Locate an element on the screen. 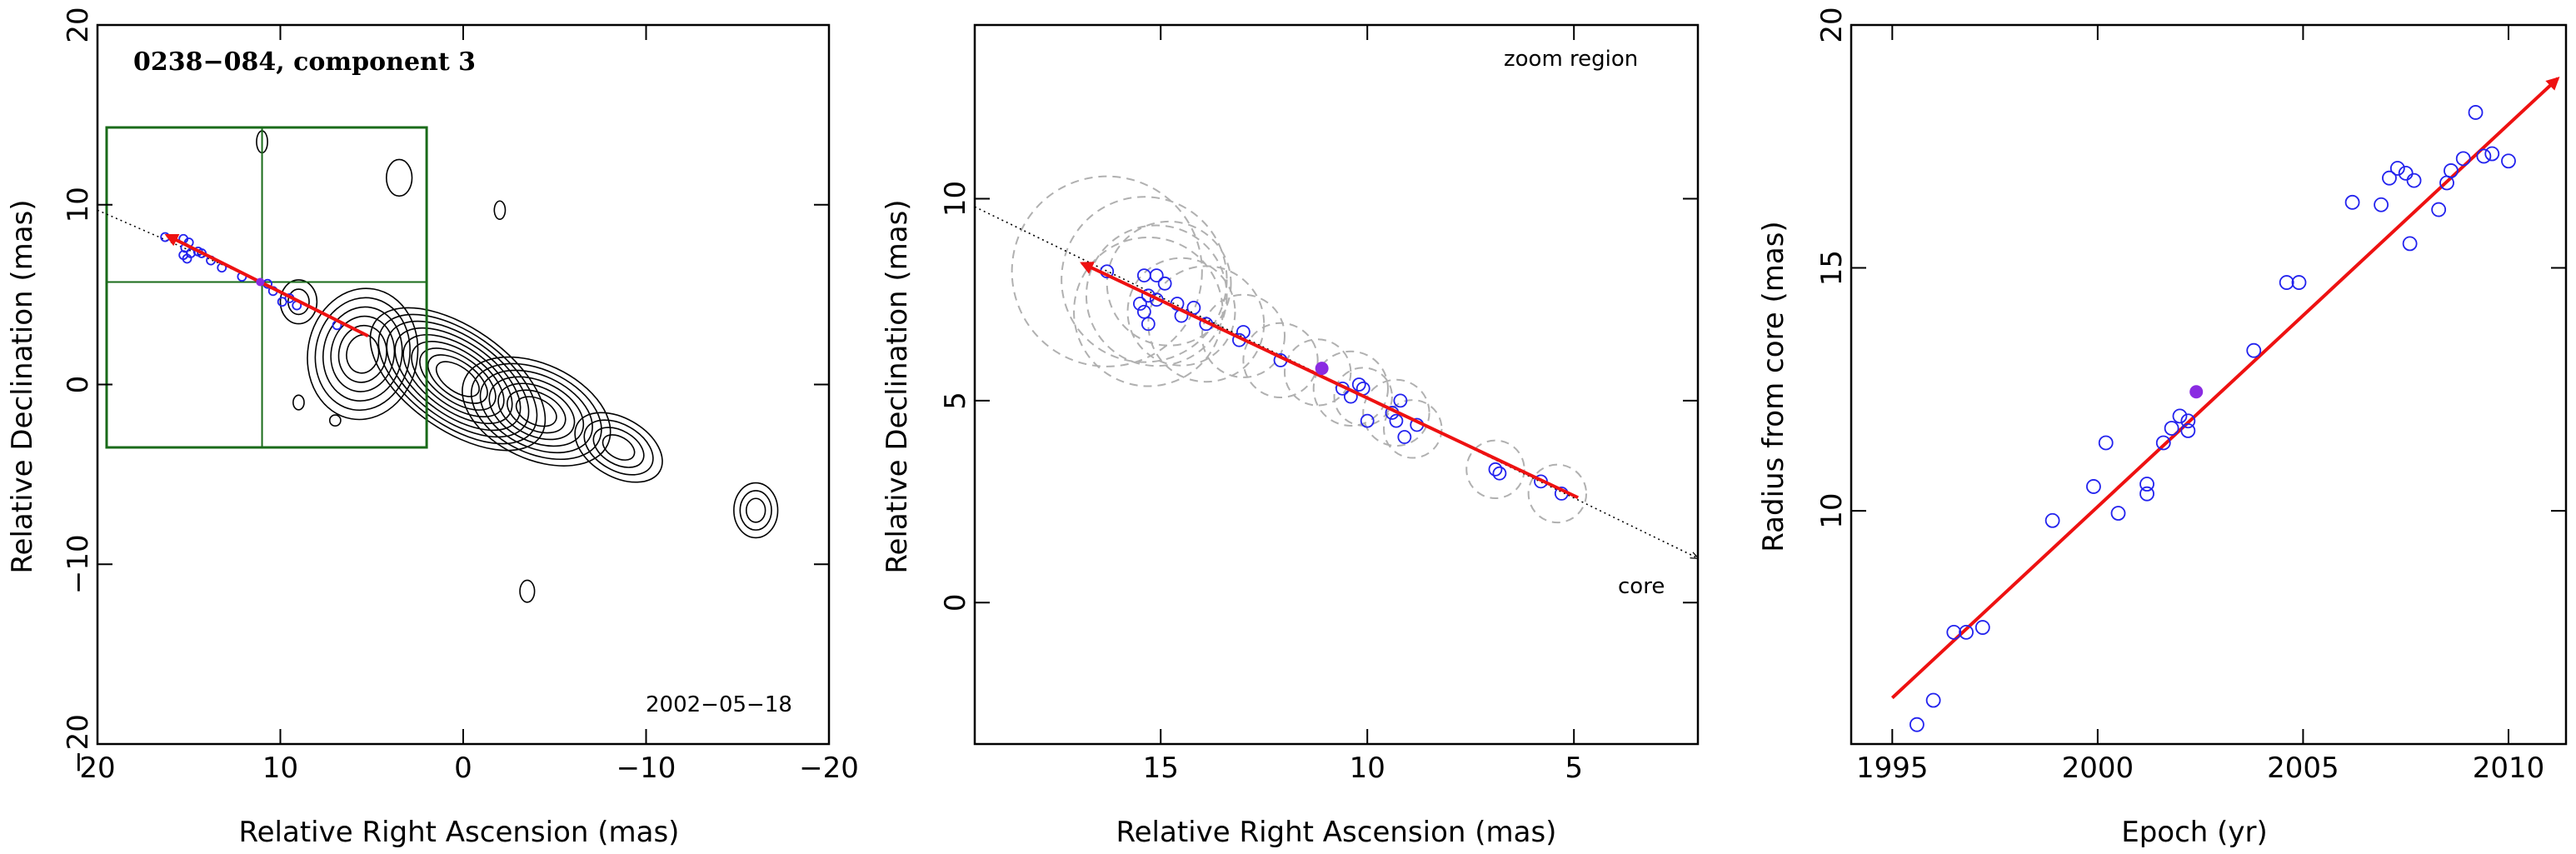 The image size is (2576, 854). zoom-y-tick-label: 5 is located at coordinates (955, 401).